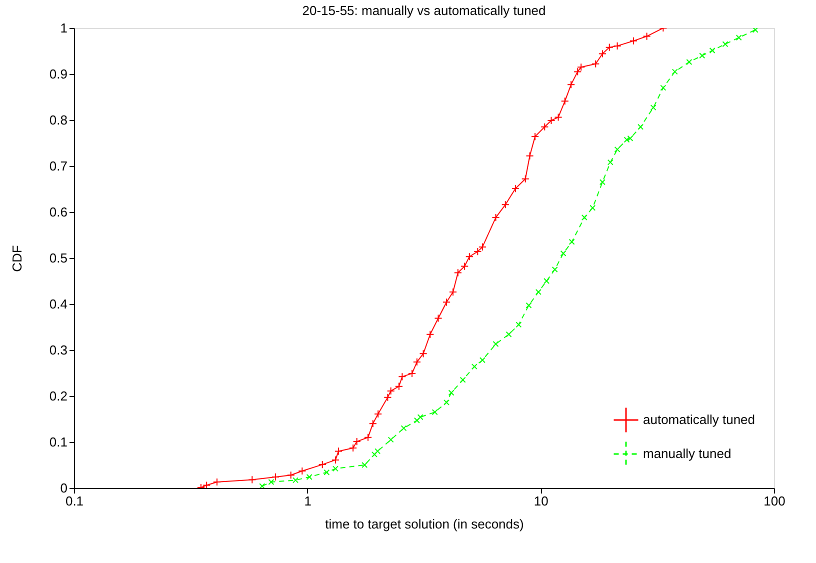 Image resolution: width=816 pixels, height=563 pixels. What do you see at coordinates (58, 120) in the screenshot?
I see `y-tick-label: 0.8` at bounding box center [58, 120].